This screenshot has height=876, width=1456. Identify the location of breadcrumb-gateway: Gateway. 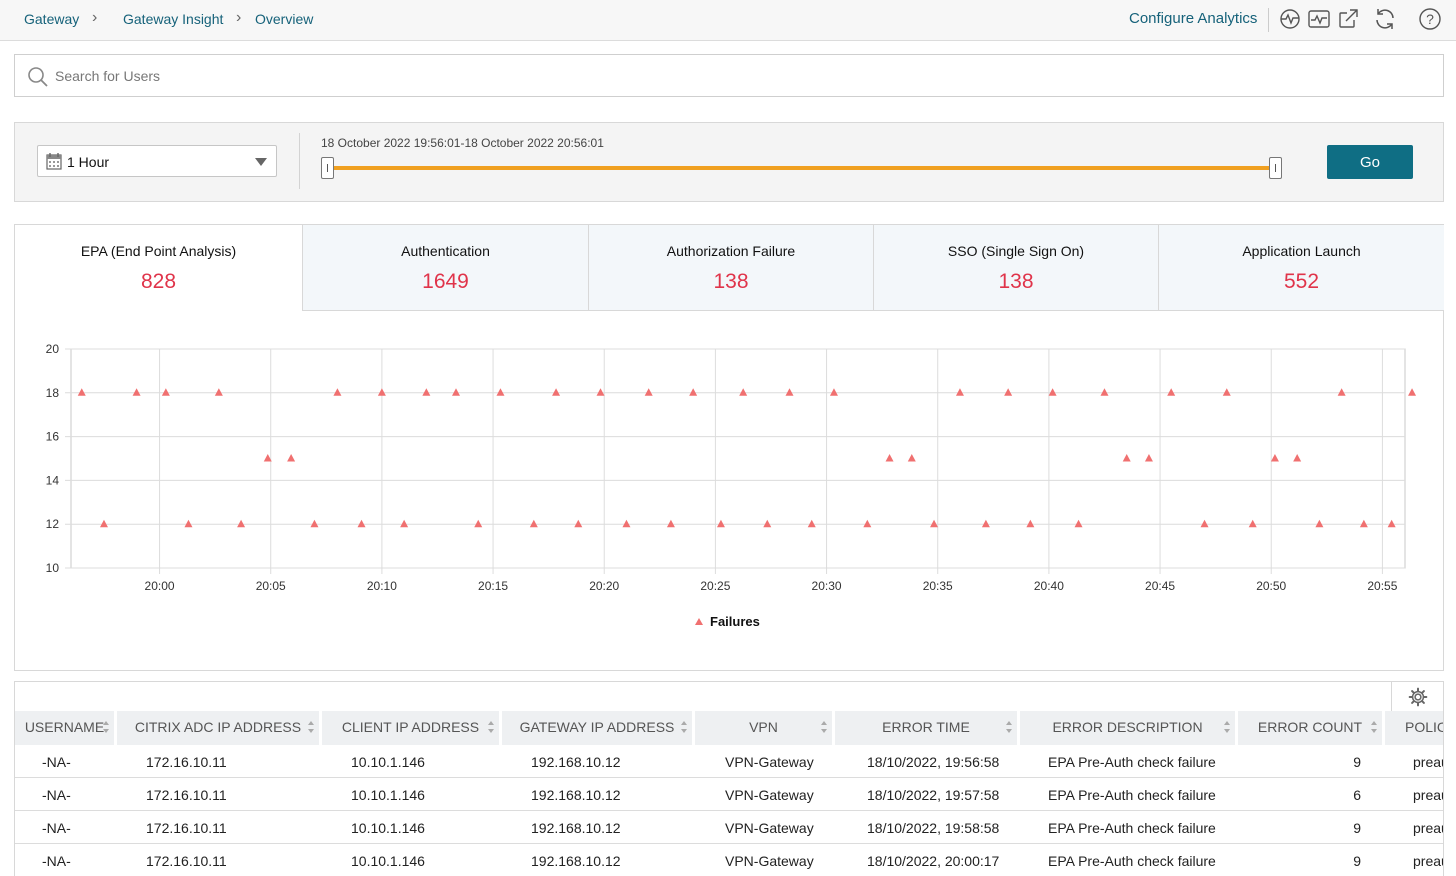
(52, 19).